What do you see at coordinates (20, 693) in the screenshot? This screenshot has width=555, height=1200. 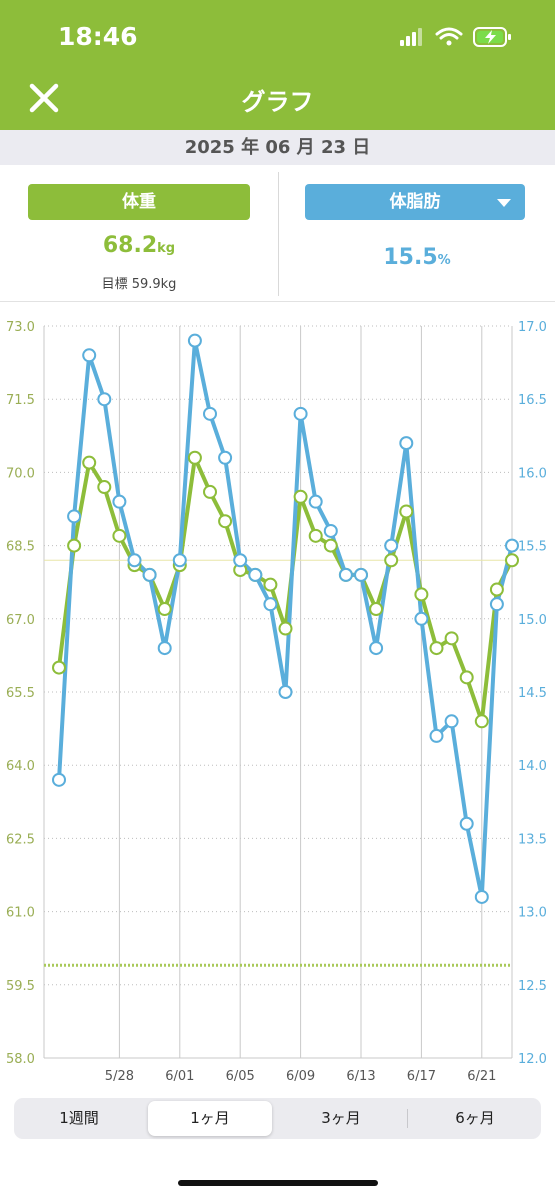 I see `y-tick-label-left: 65.5` at bounding box center [20, 693].